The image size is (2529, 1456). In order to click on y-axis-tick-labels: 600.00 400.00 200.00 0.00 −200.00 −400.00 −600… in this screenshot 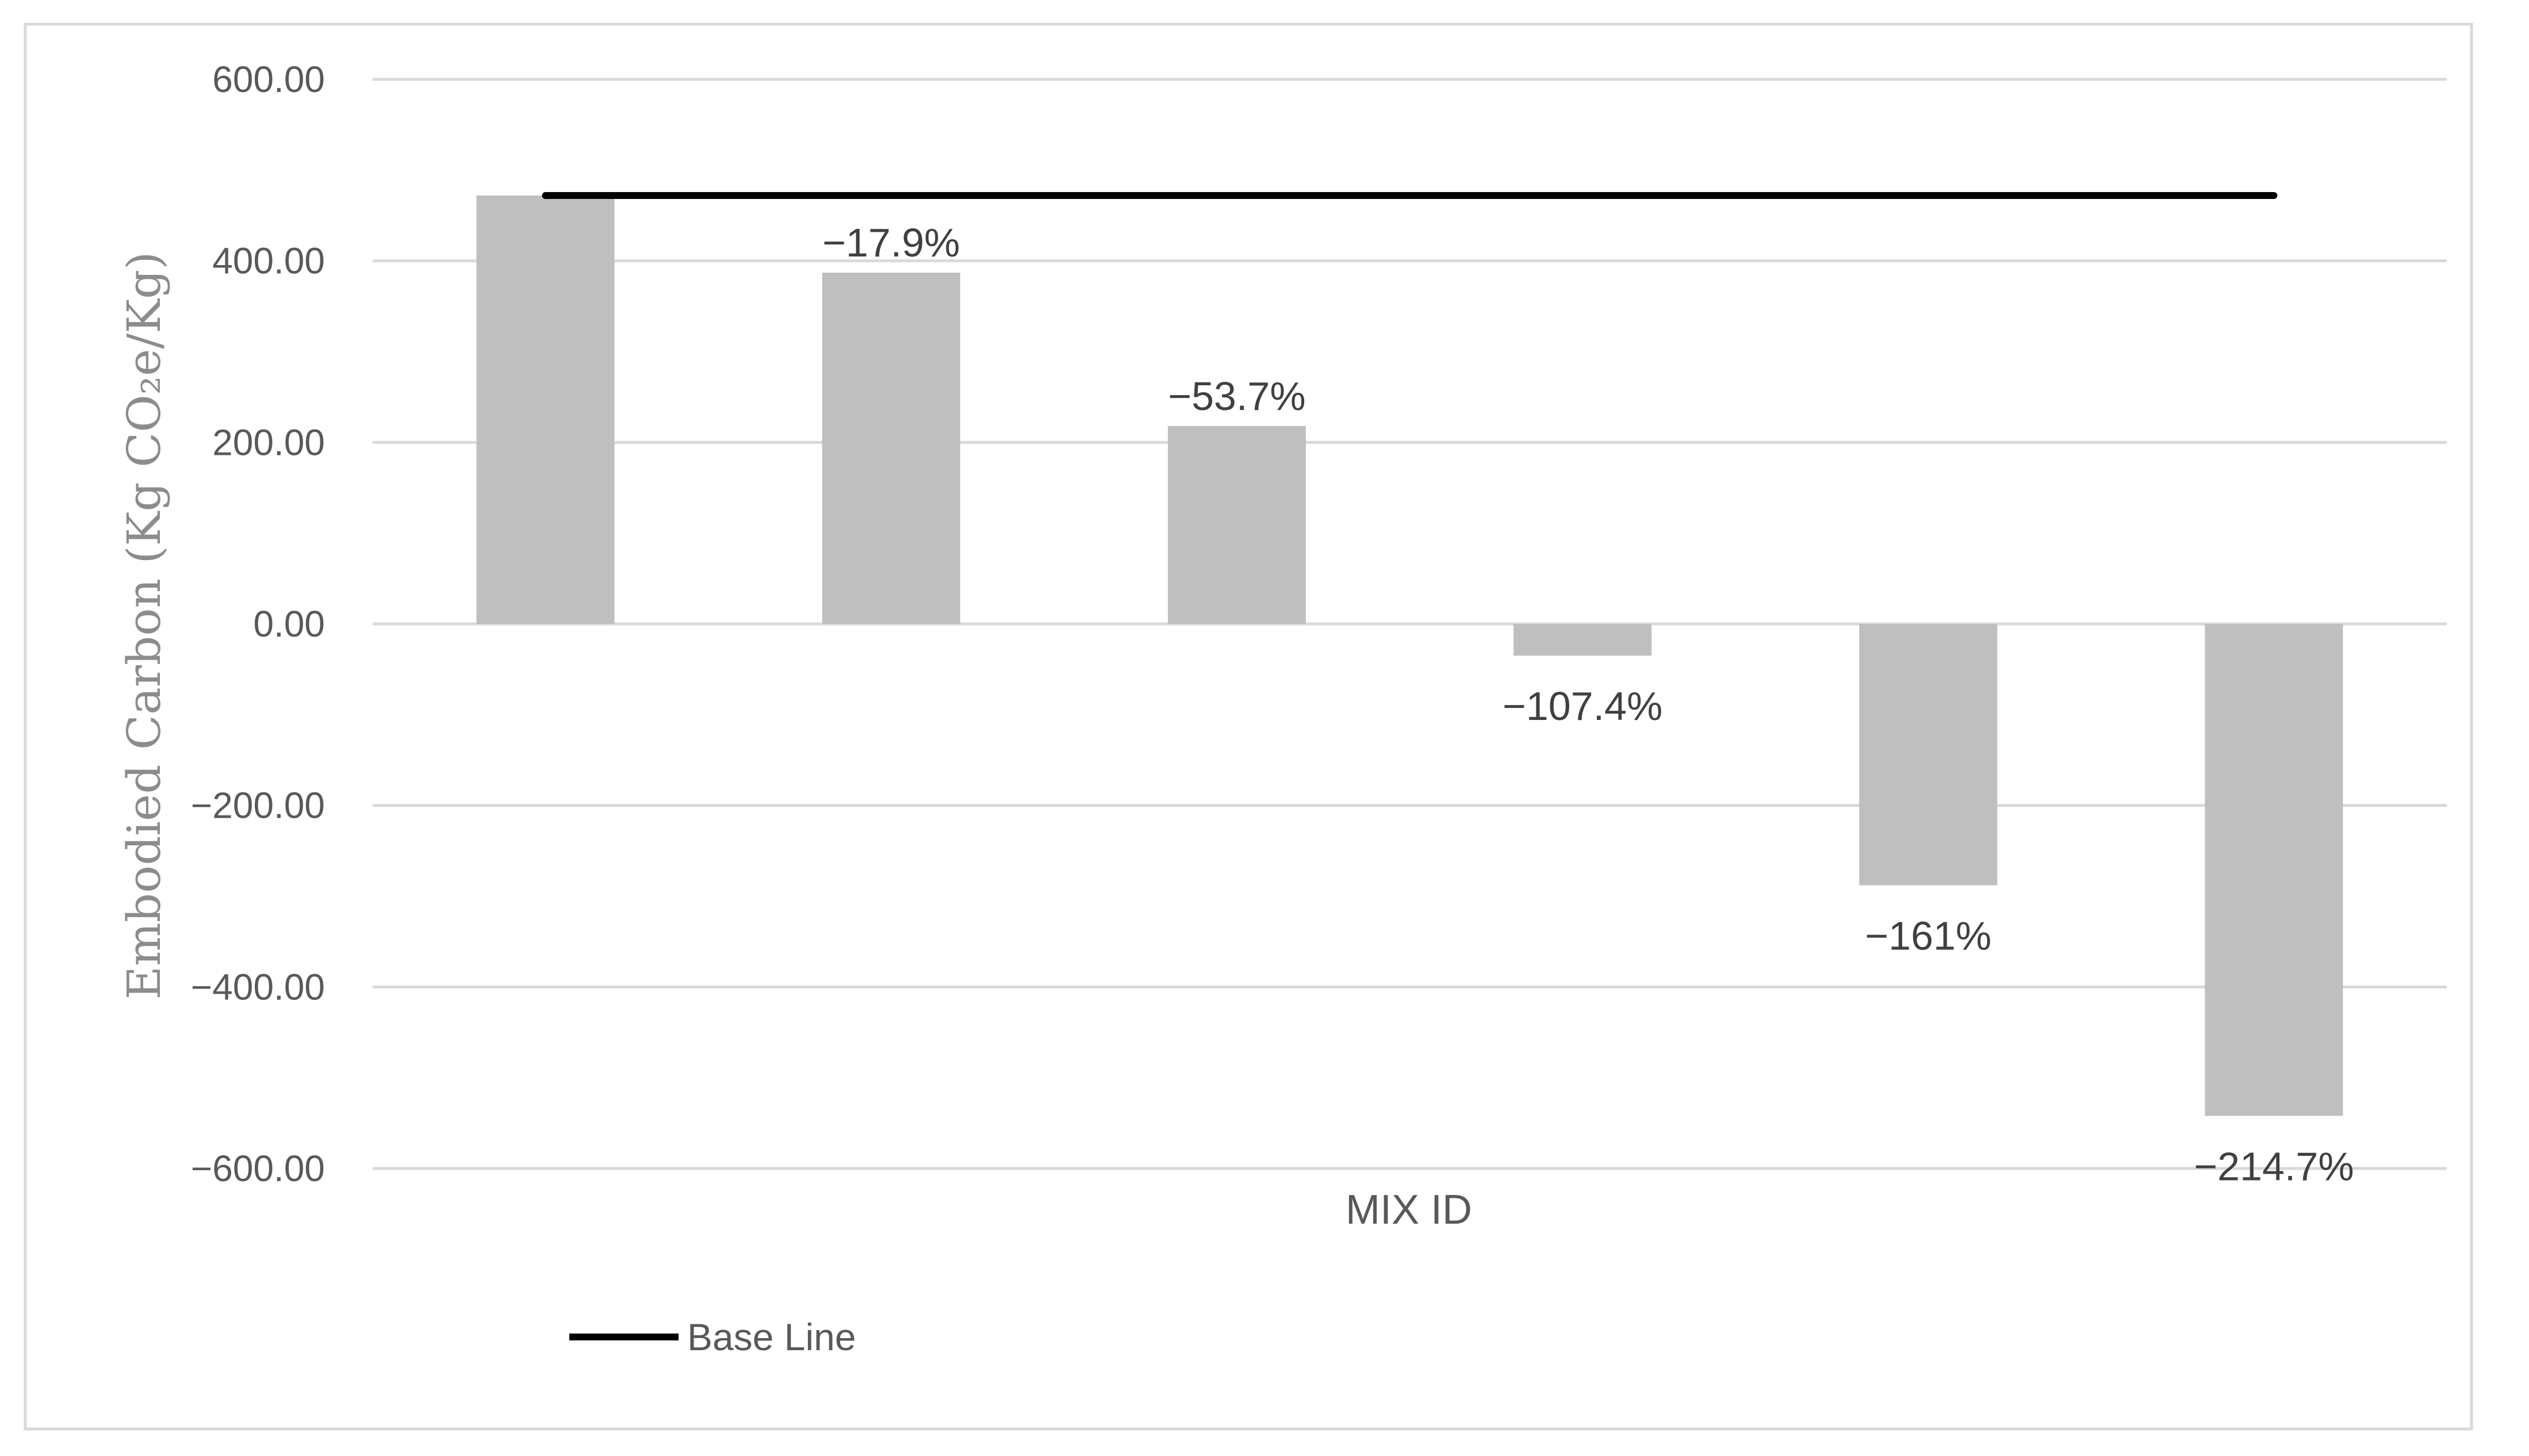, I will do `click(258, 624)`.